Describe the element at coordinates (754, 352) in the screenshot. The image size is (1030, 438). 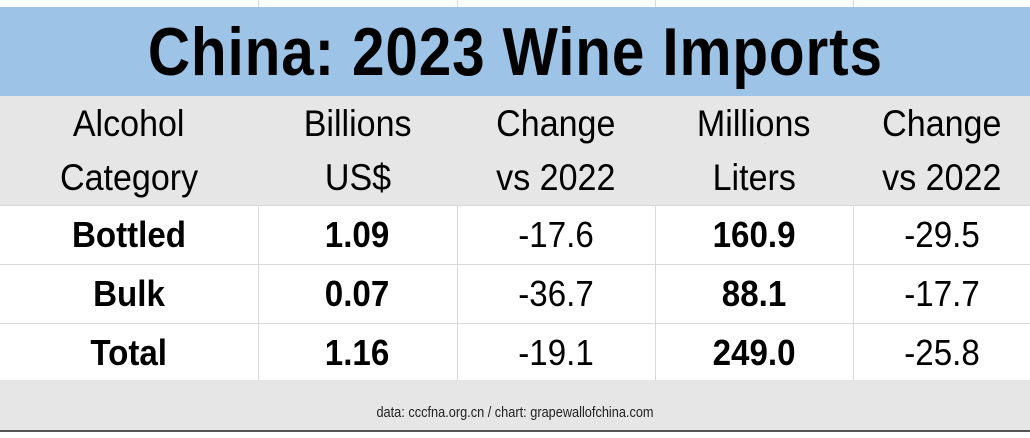
I see `volume-liters-cell: 249.0` at that location.